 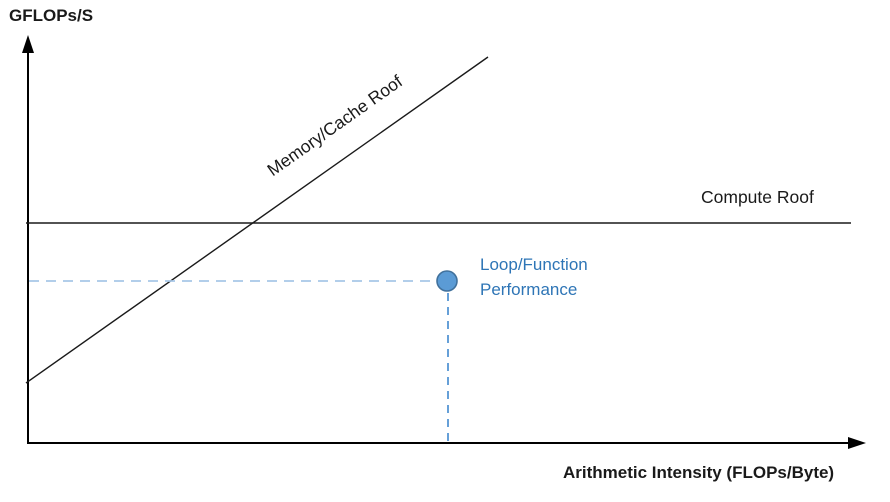 What do you see at coordinates (757, 197) in the screenshot?
I see `compute-roof-label: Compute Roof` at bounding box center [757, 197].